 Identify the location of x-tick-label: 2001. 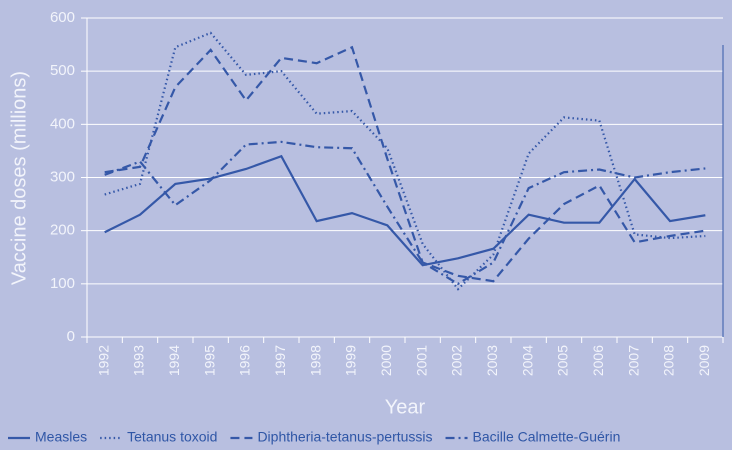
(421, 360).